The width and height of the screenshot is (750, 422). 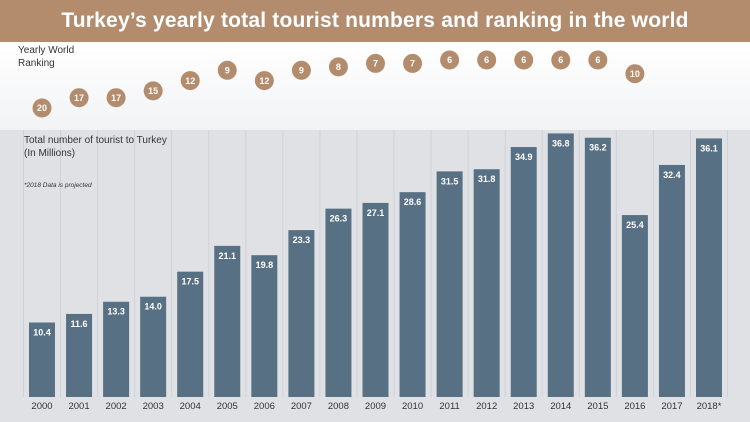 What do you see at coordinates (486, 406) in the screenshot?
I see `year-label: 2012` at bounding box center [486, 406].